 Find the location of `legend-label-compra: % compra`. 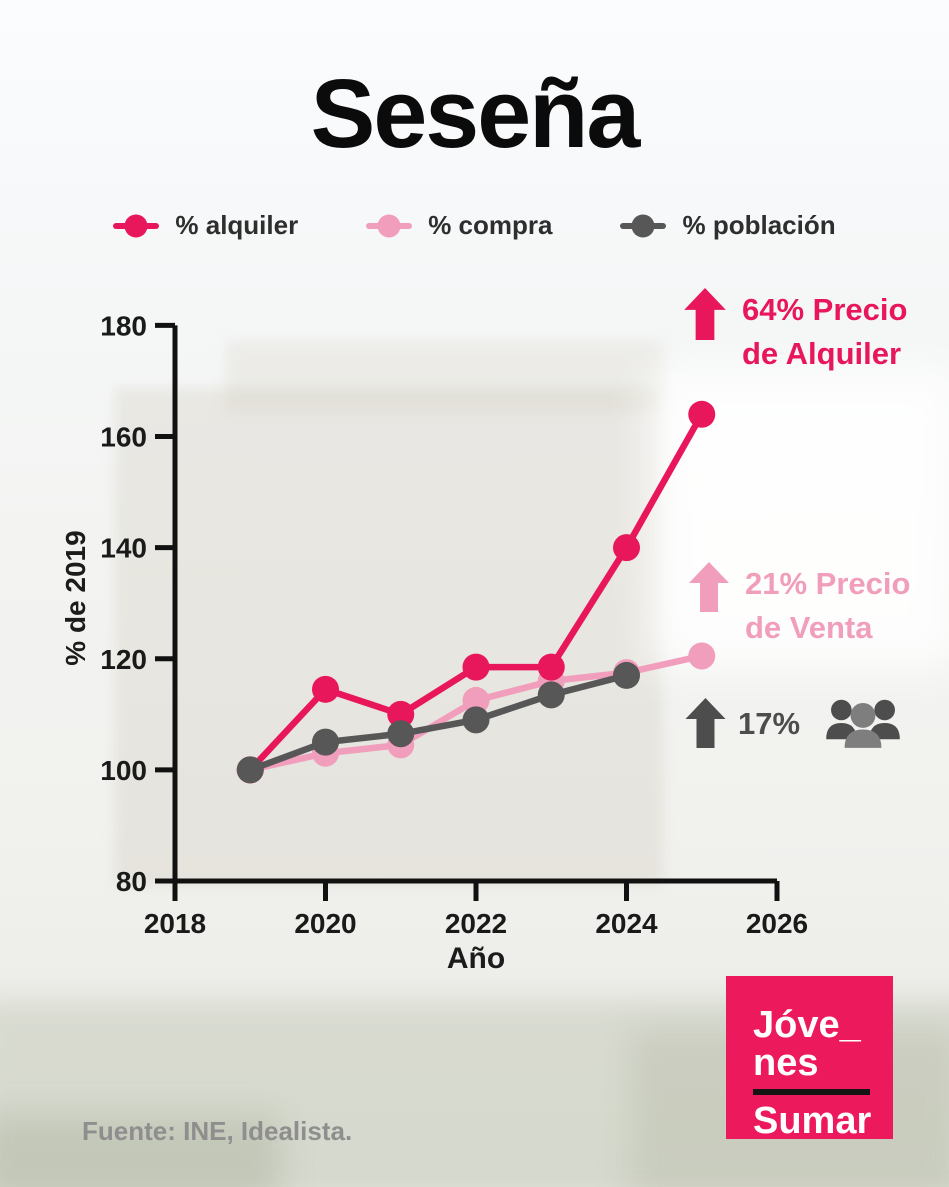

legend-label-compra: % compra is located at coordinates (490, 225).